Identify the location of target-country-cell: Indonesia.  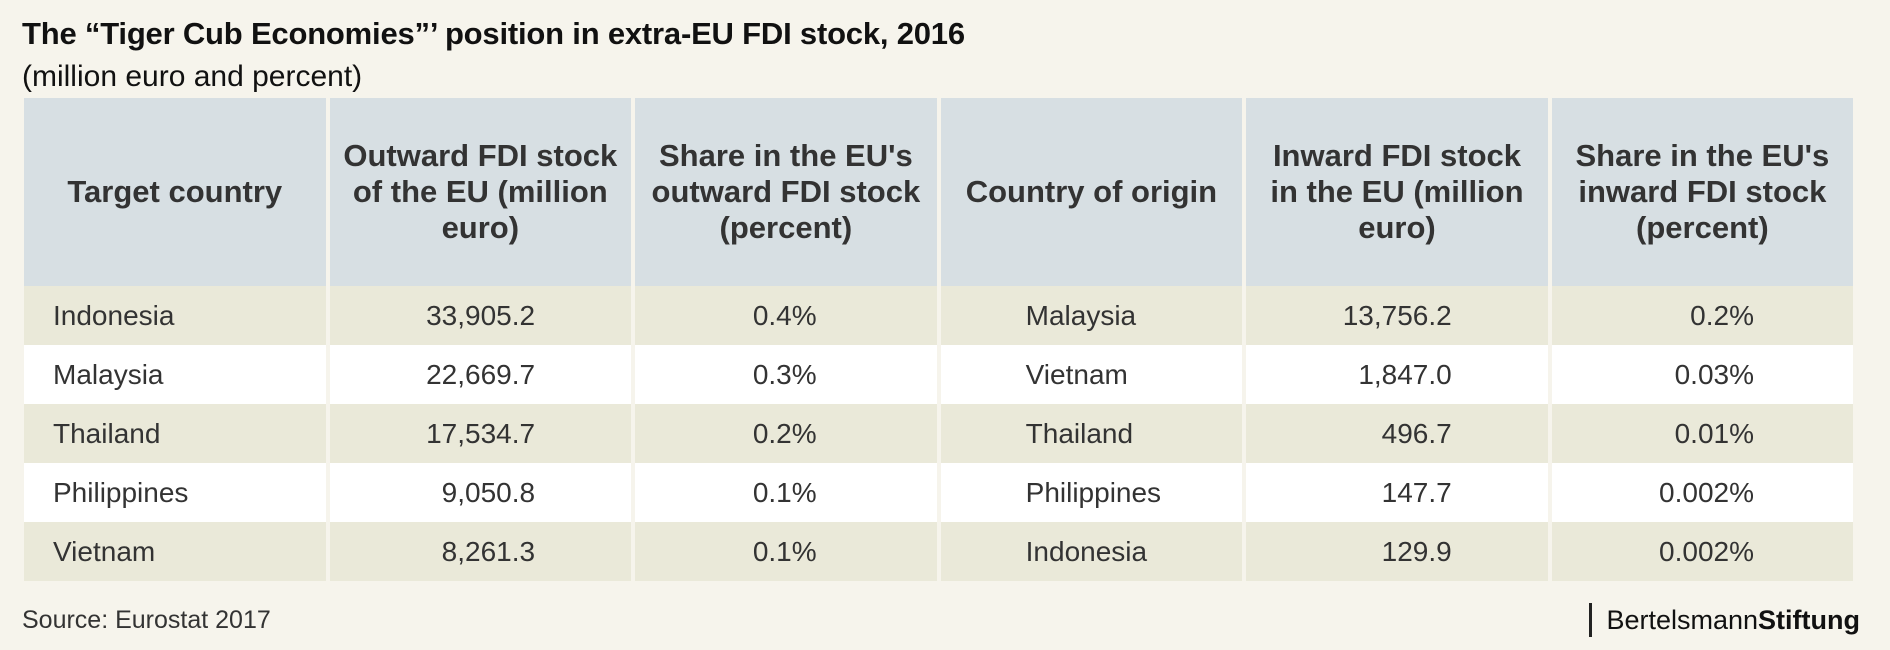
(175, 315).